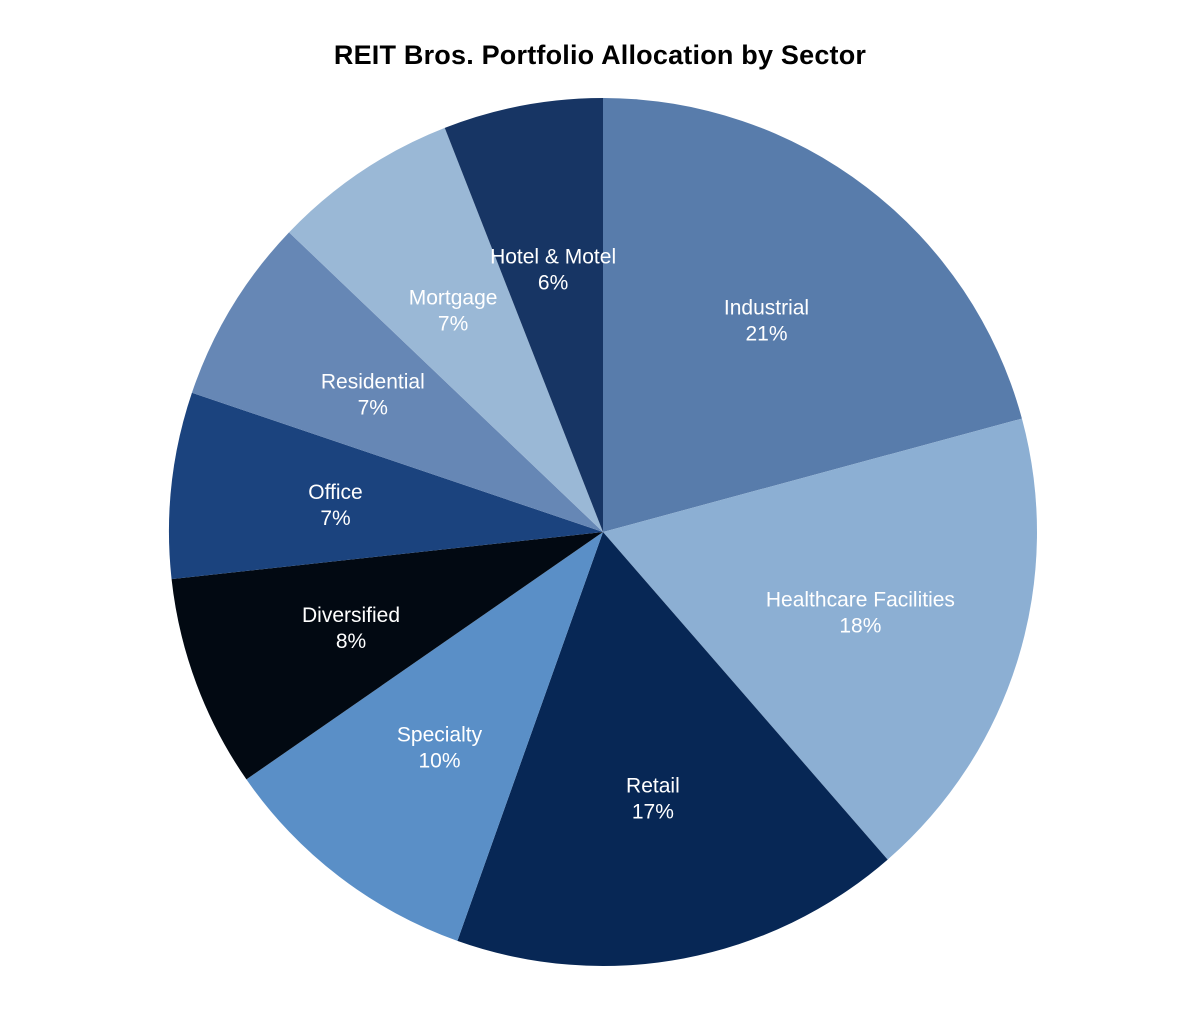 This screenshot has width=1200, height=1026. Describe the element at coordinates (335, 492) in the screenshot. I see `slice-category-label: Office` at that location.